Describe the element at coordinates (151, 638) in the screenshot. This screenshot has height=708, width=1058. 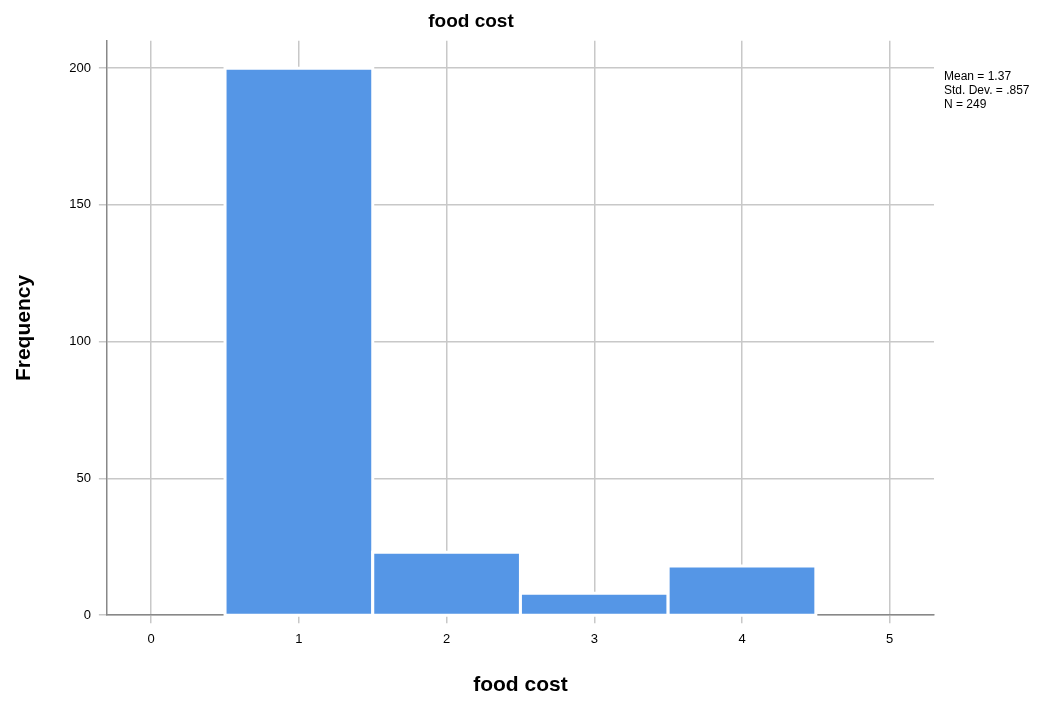
I see `x-tick-label: 0` at that location.